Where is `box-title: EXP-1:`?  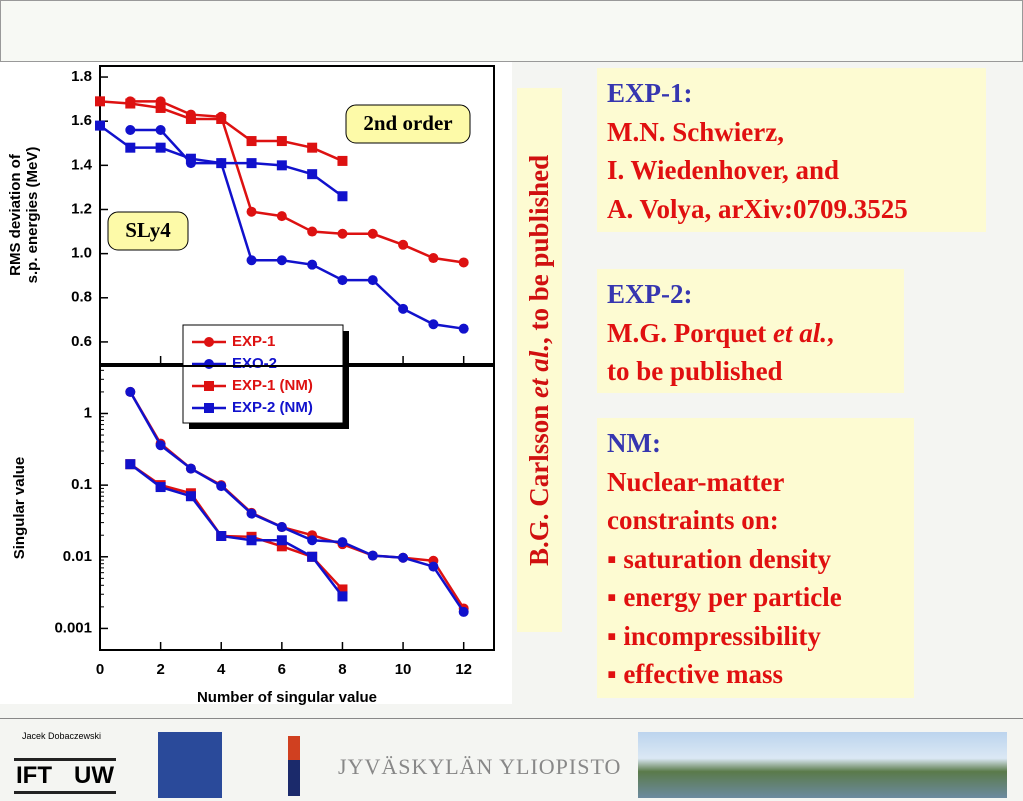 box-title: EXP-1: is located at coordinates (650, 93).